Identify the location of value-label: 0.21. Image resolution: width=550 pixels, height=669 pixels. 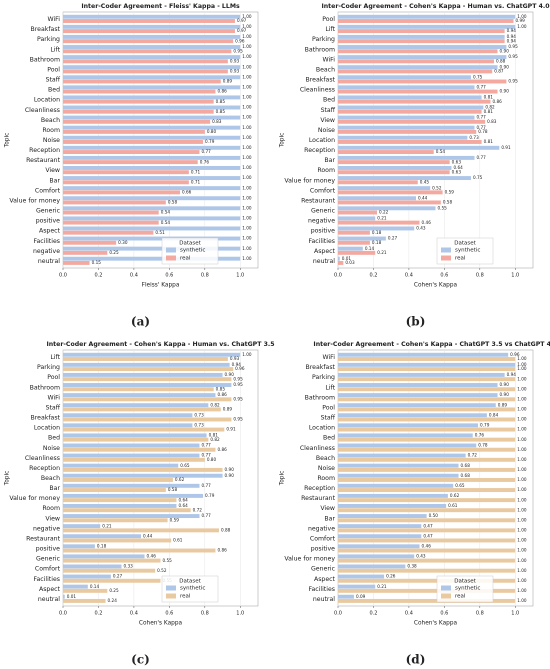
(107, 525).